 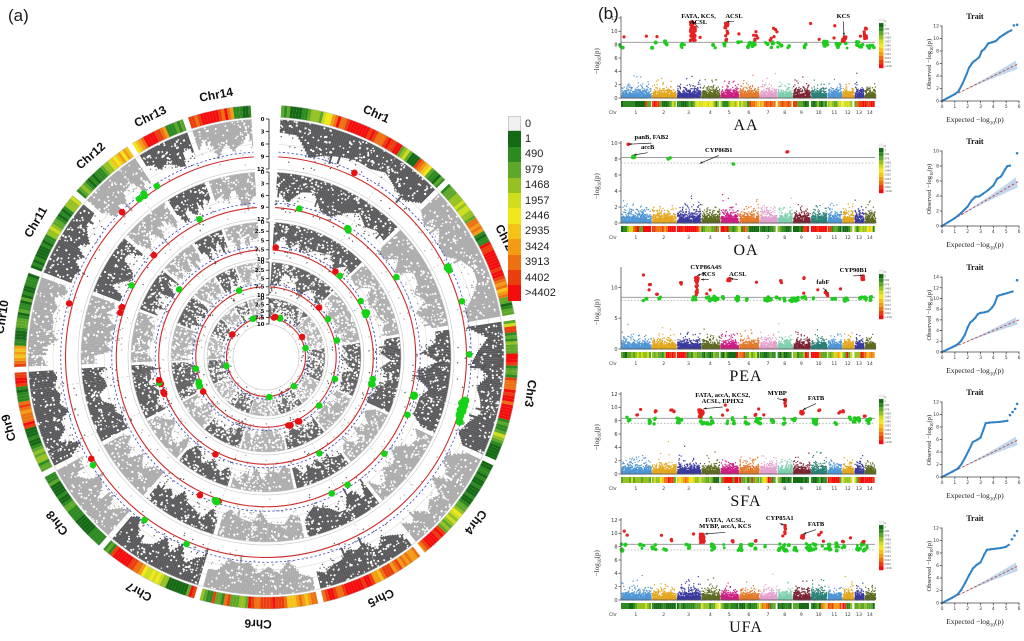 I want to click on manhattan-canvas-pea, so click(x=746, y=319).